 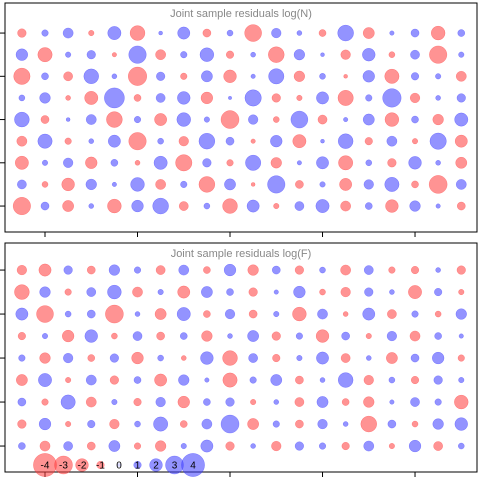 I want to click on legend-label: -3, so click(x=63, y=466).